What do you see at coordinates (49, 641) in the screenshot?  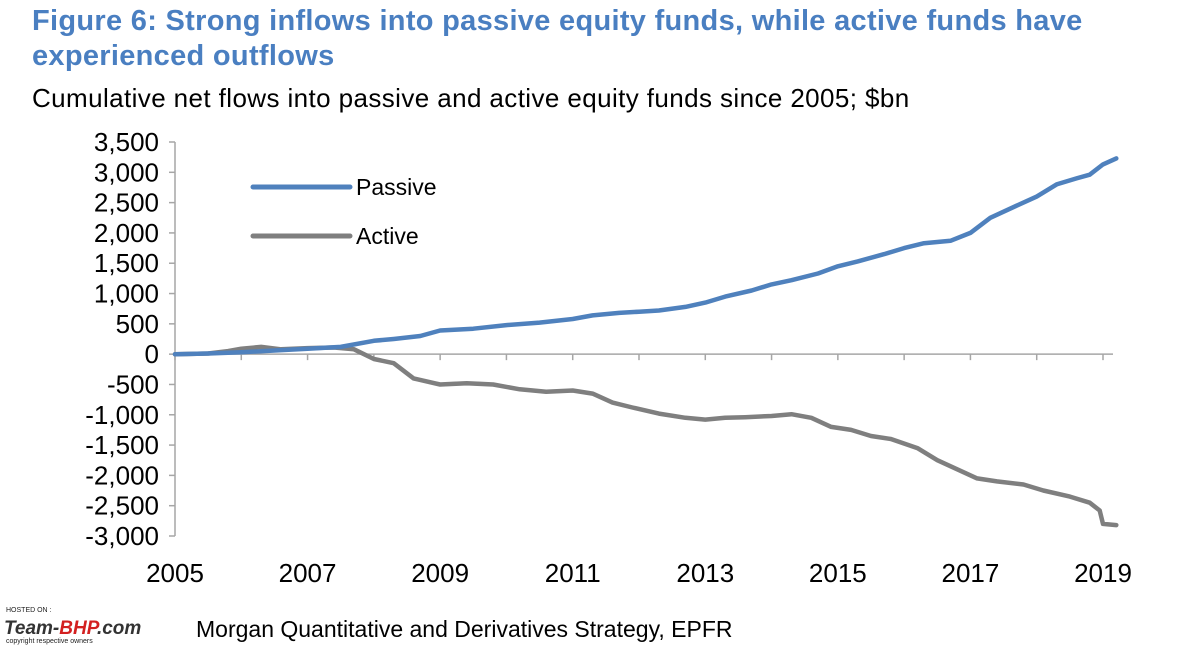 I see `watermark-copyright: copyright respective owners` at bounding box center [49, 641].